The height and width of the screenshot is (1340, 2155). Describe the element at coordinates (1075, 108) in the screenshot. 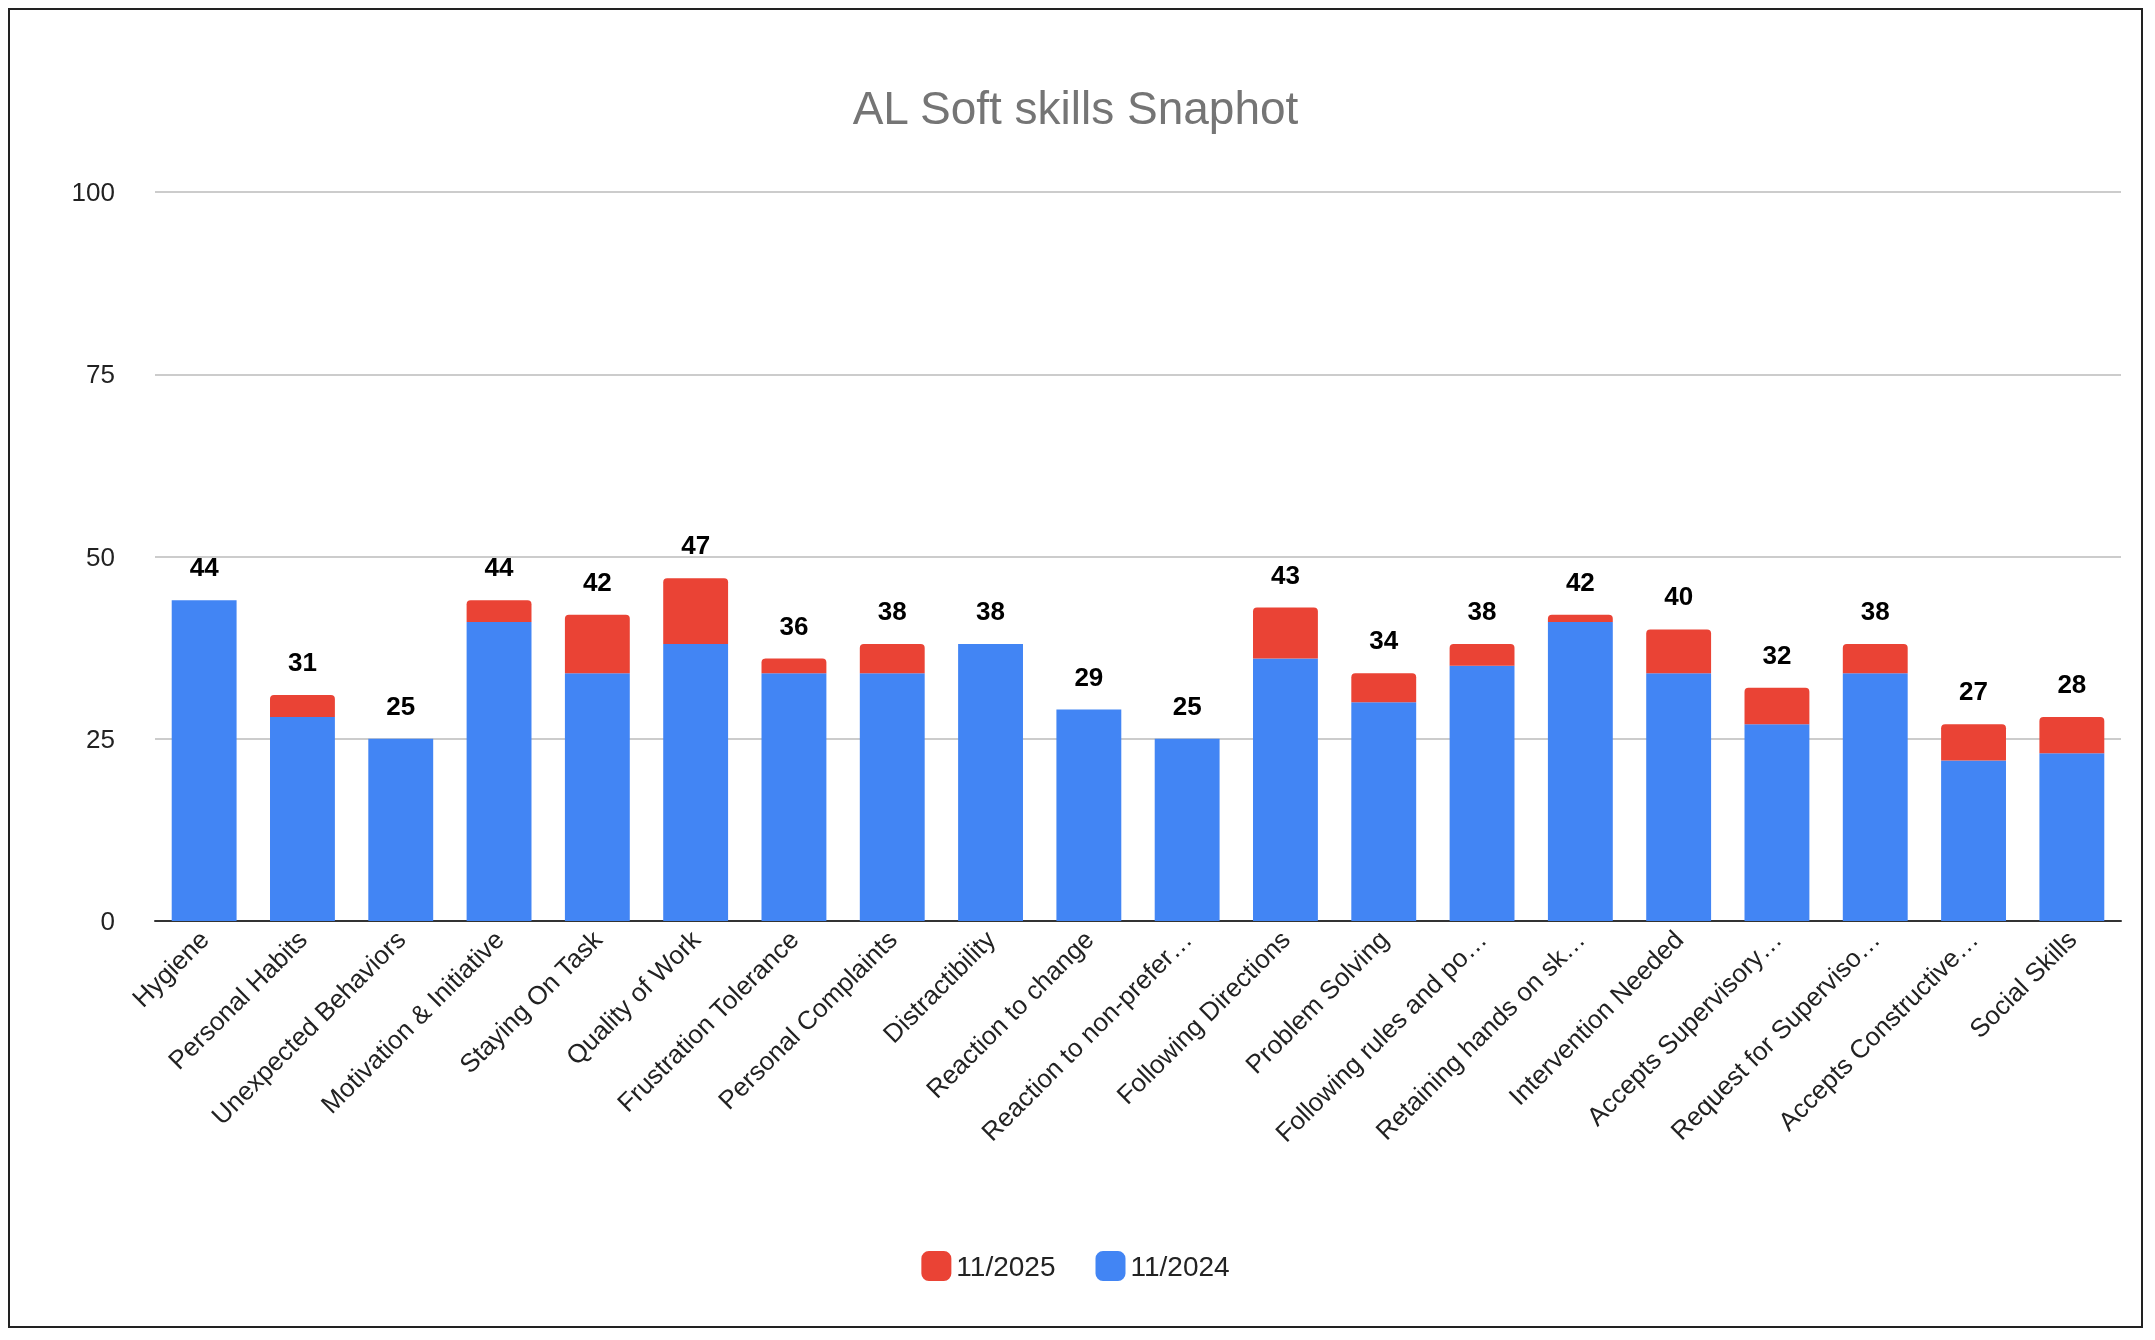

I see `chart-title: AL Soft skills Snaphot` at that location.